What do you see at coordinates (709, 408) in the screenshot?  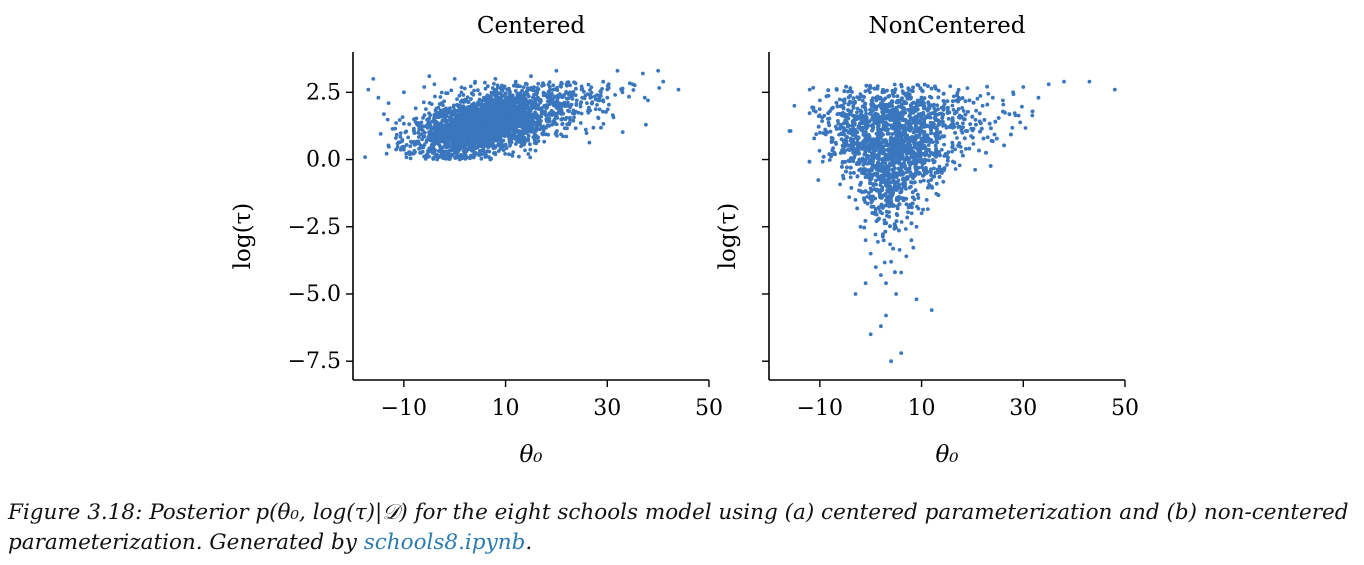 I see `x-tick-label: 50` at bounding box center [709, 408].